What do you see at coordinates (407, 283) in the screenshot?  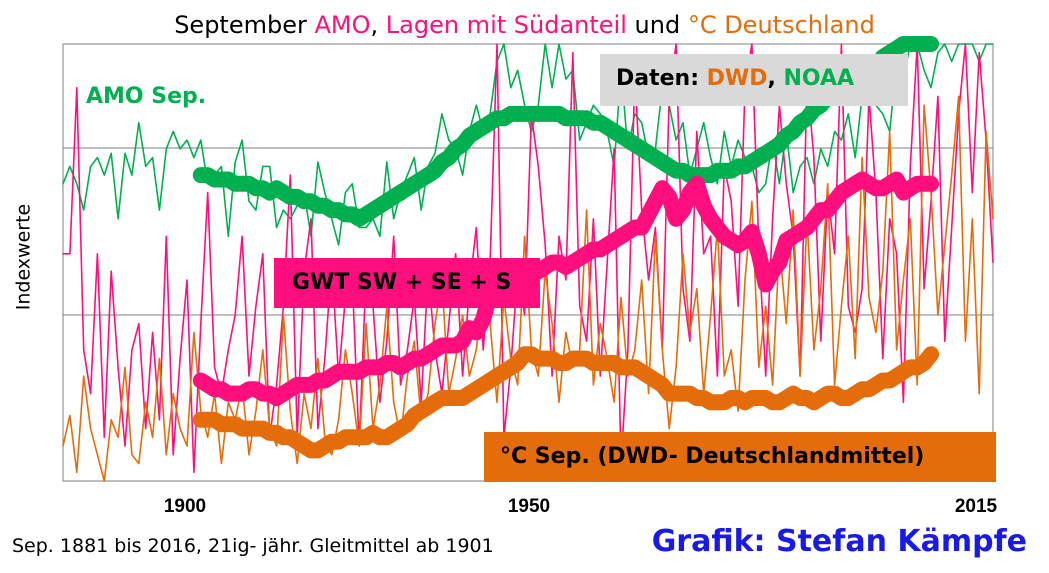 I see `gwt-series-label: GWT SW + SE + S` at bounding box center [407, 283].